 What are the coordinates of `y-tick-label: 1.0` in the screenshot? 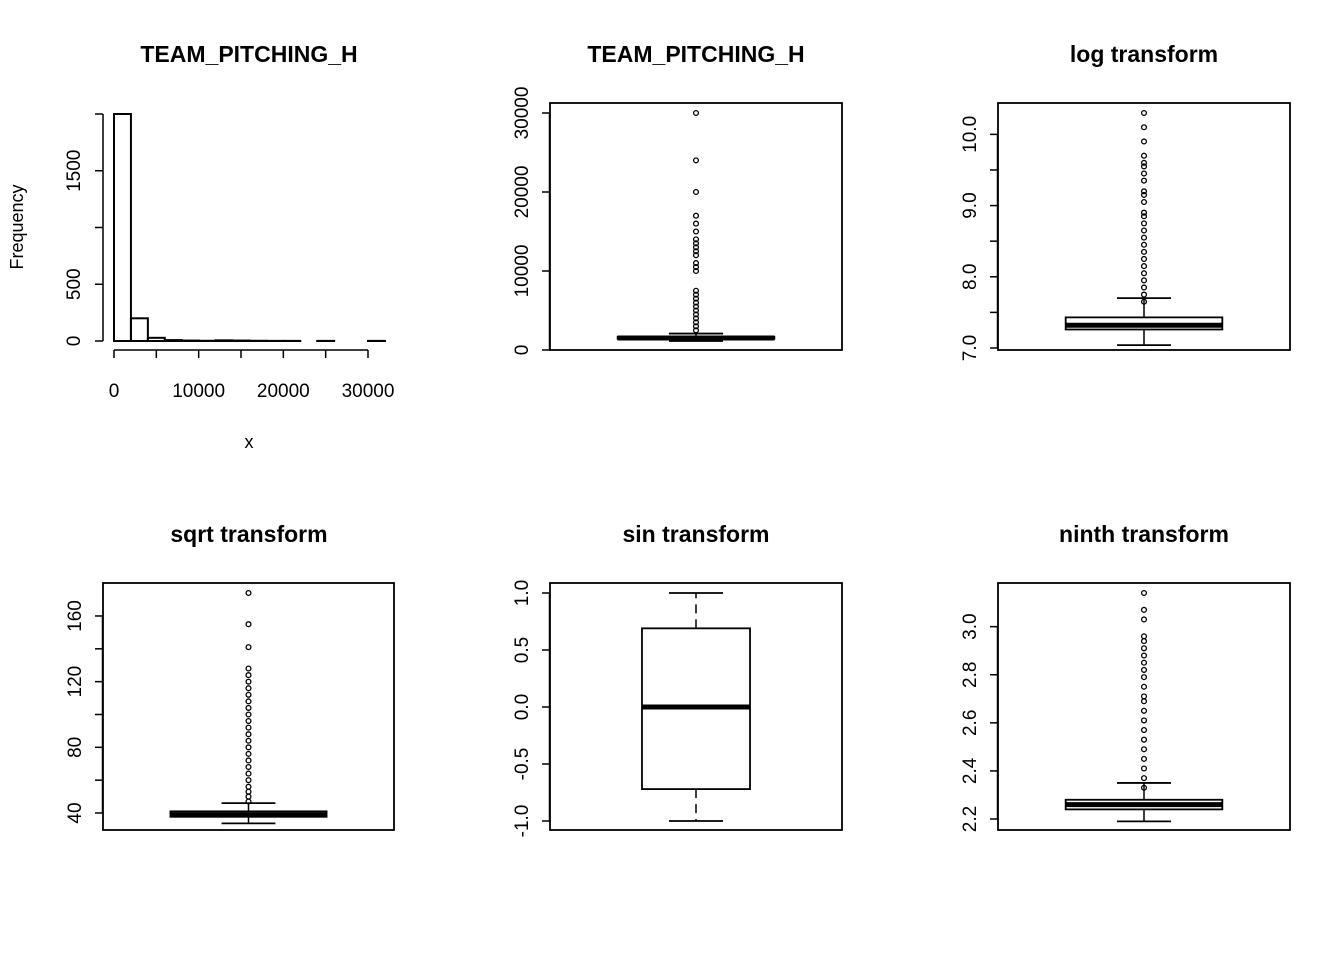 It's located at (522, 593).